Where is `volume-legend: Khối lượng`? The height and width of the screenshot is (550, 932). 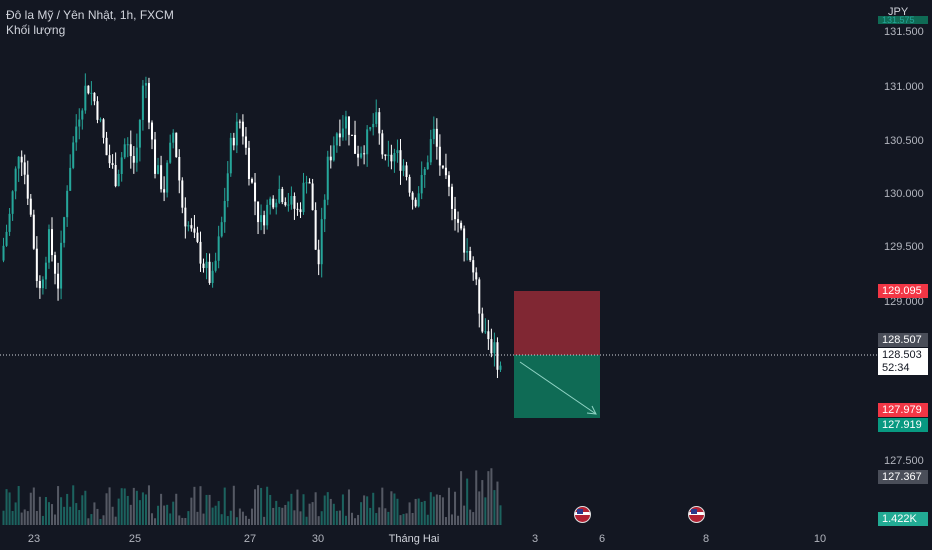
volume-legend: Khối lượng is located at coordinates (36, 30).